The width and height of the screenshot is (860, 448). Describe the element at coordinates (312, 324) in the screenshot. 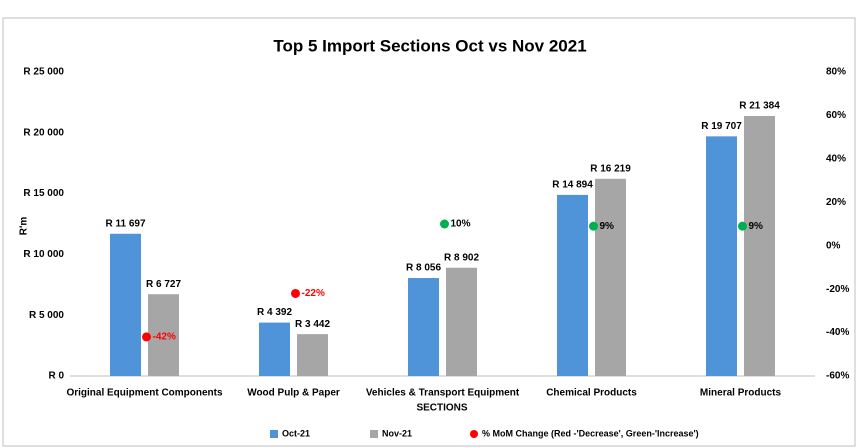

I see `bar-label: R 3 442` at that location.